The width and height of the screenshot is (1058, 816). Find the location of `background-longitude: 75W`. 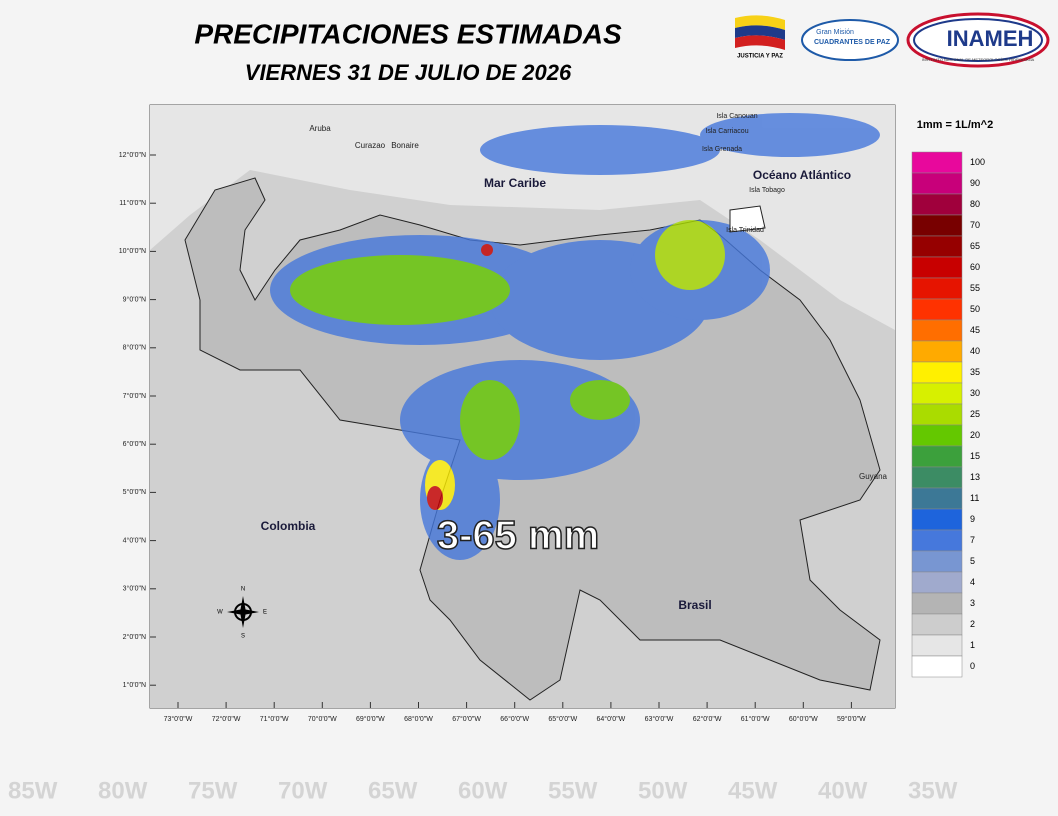

background-longitude: 75W is located at coordinates (213, 790).